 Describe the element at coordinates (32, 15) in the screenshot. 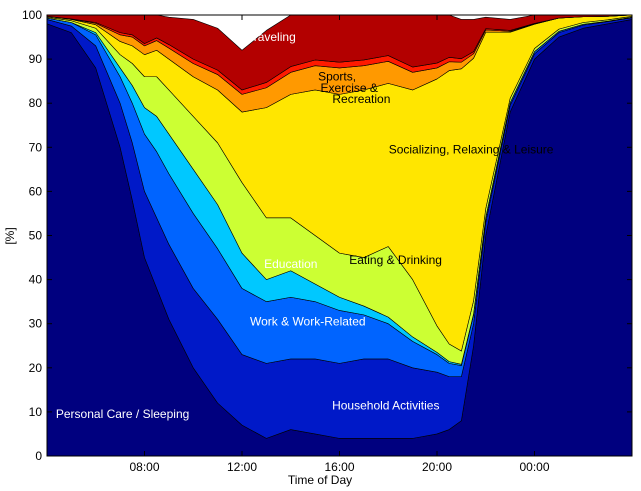

I see `y-tick-label: 100` at that location.